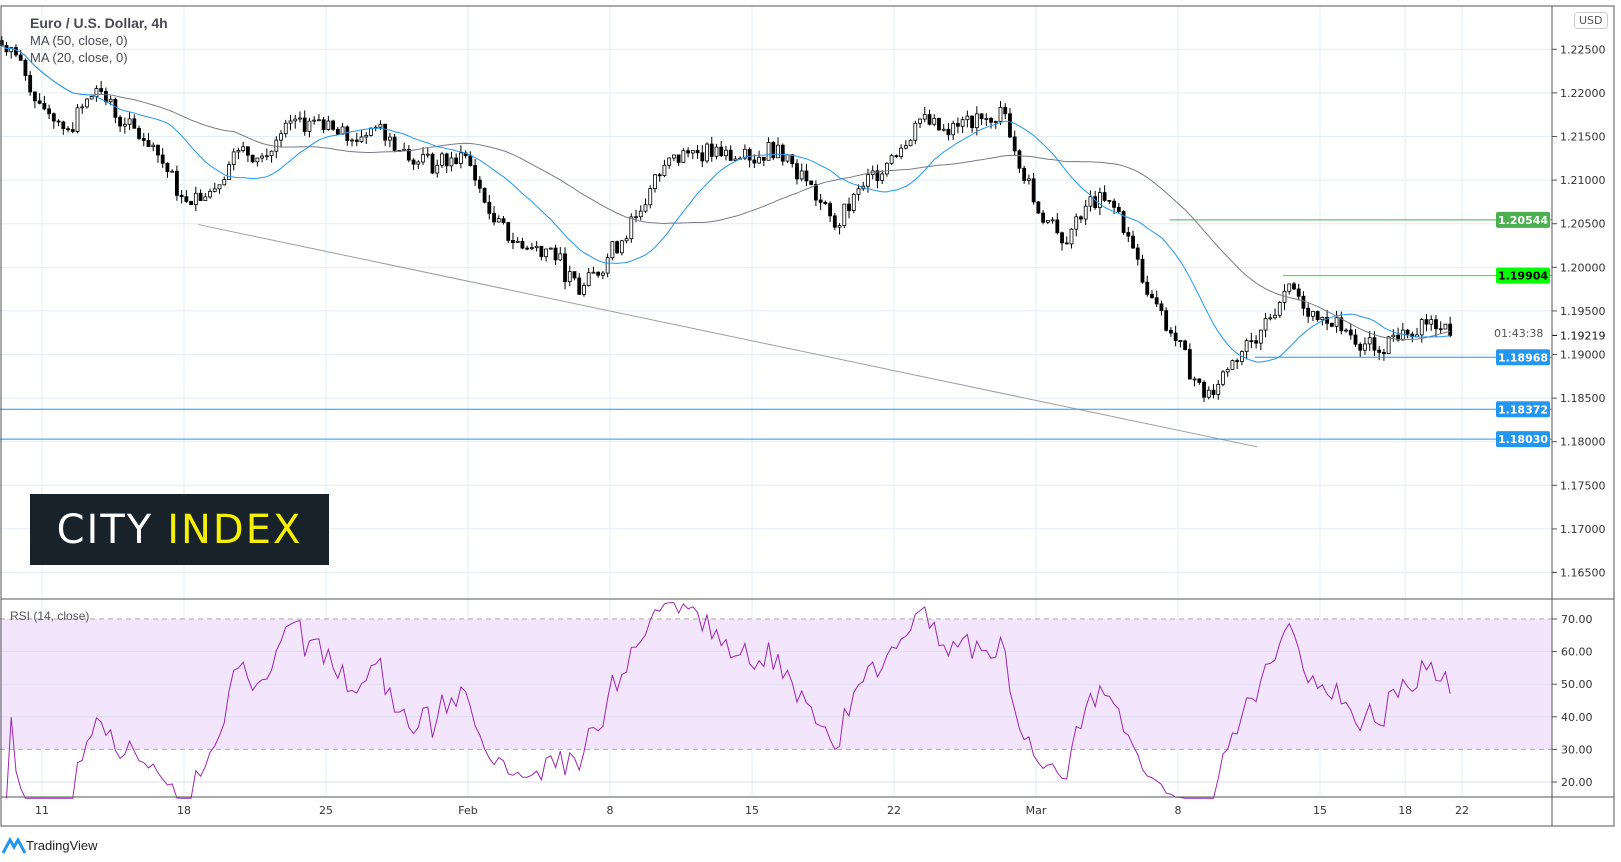  What do you see at coordinates (752, 810) in the screenshot?
I see `time-tick-label: 15` at bounding box center [752, 810].